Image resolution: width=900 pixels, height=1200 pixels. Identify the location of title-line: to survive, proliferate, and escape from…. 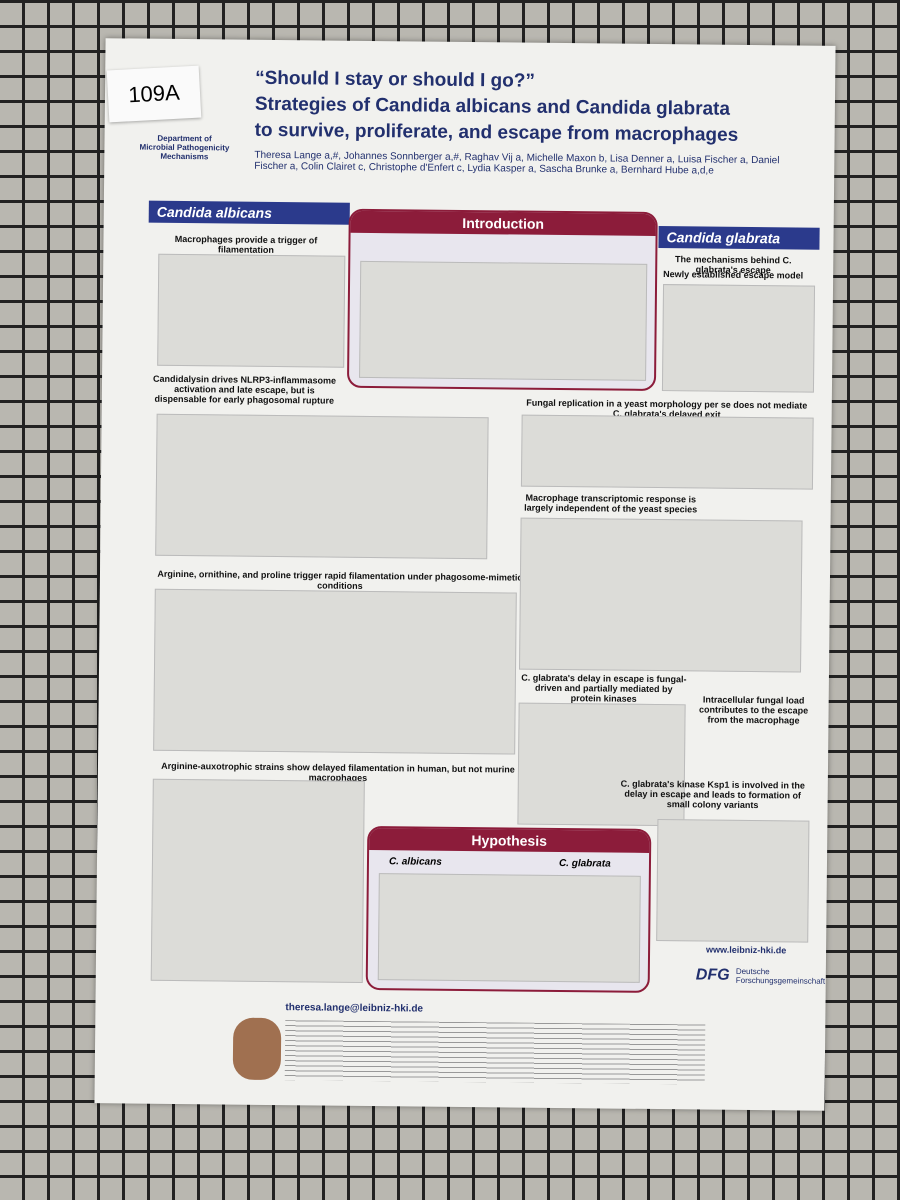
(496, 132).